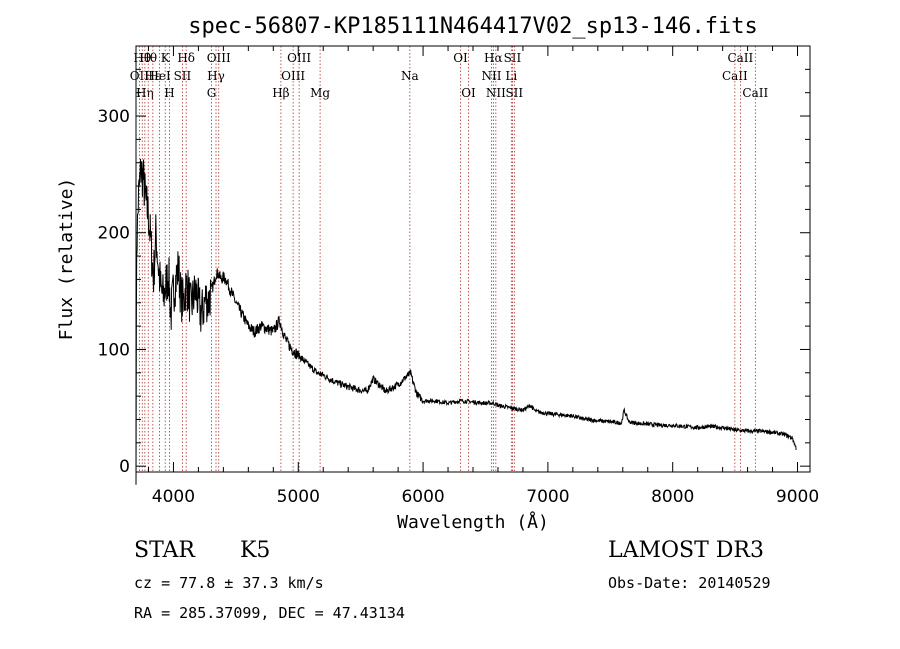 Image resolution: width=900 pixels, height=649 pixels. I want to click on spectral-line-label: Hγ, so click(216, 76).